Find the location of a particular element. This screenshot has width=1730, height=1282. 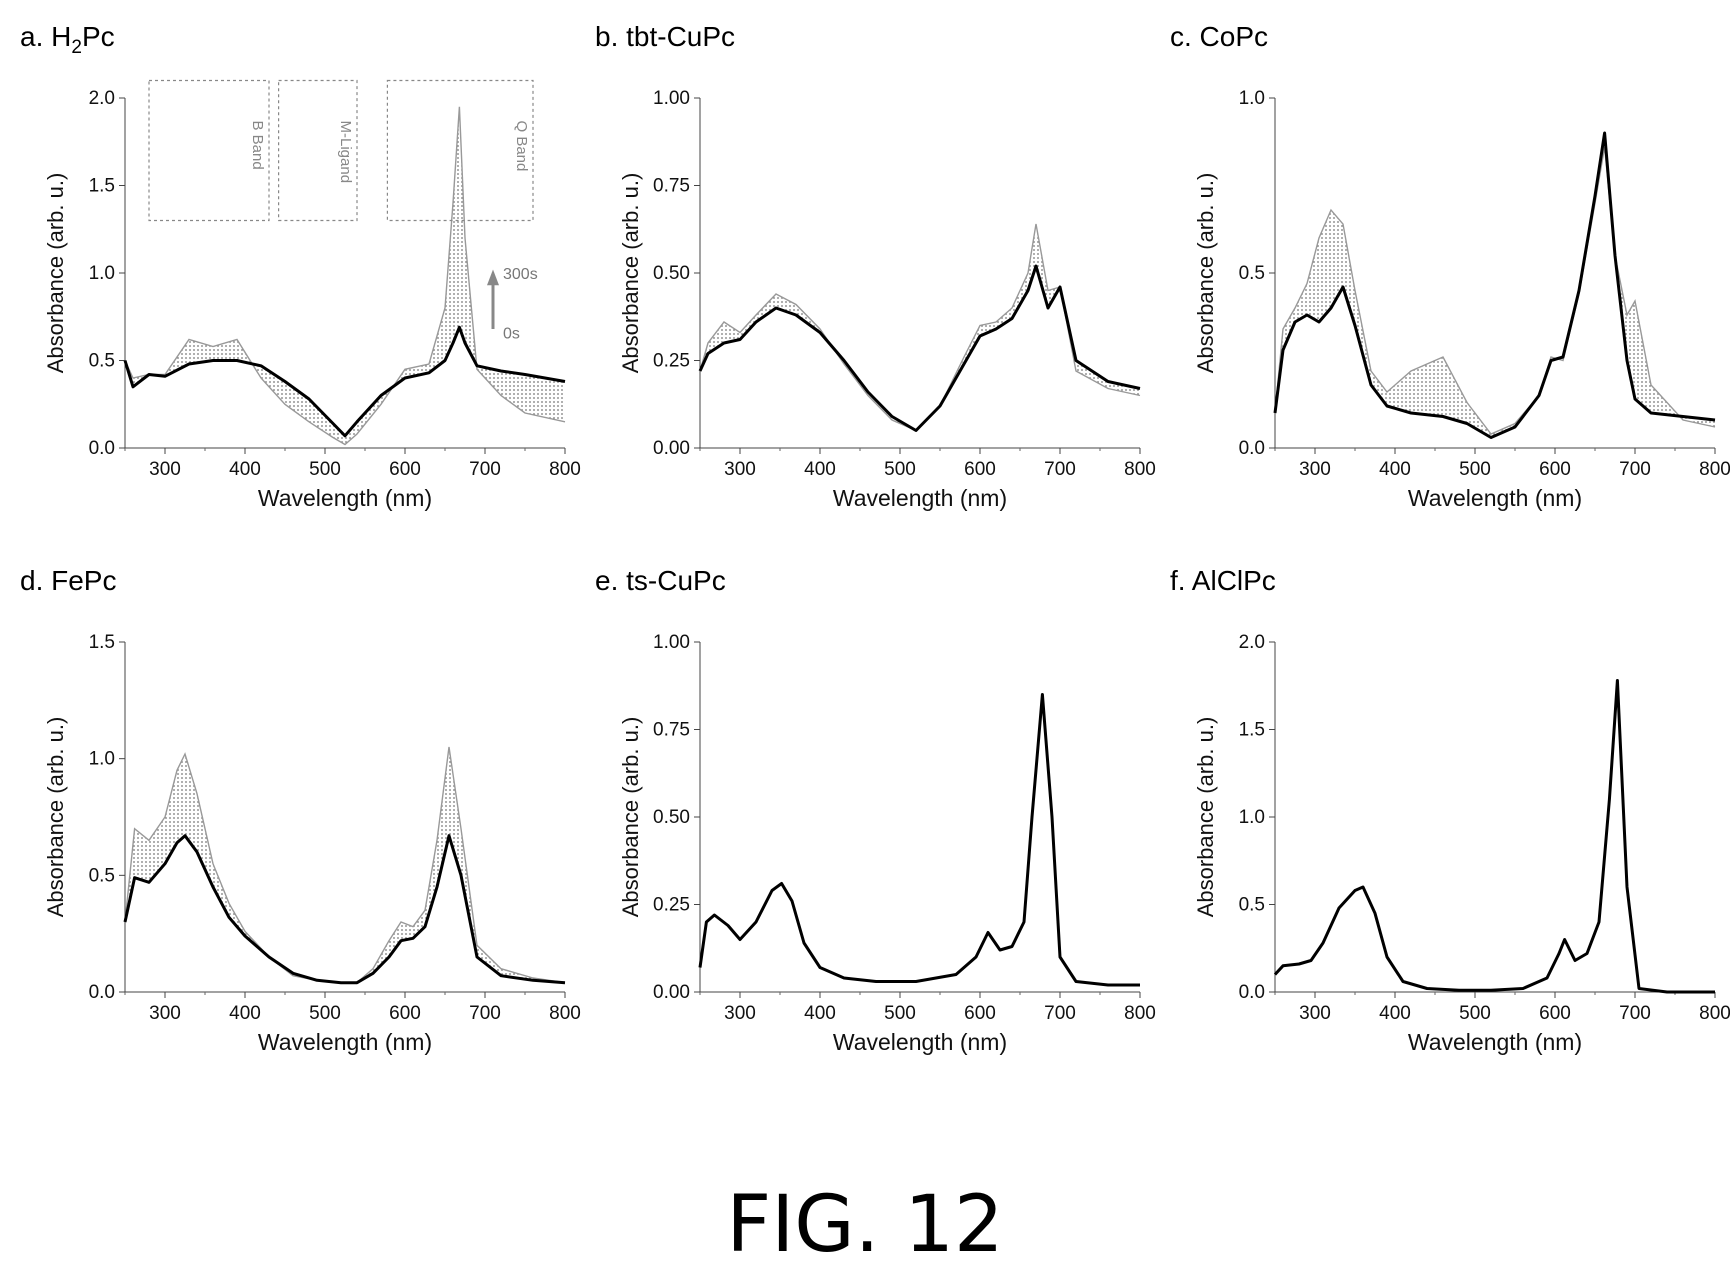

figure-caption: FIG. 12 is located at coordinates (865, 1225).